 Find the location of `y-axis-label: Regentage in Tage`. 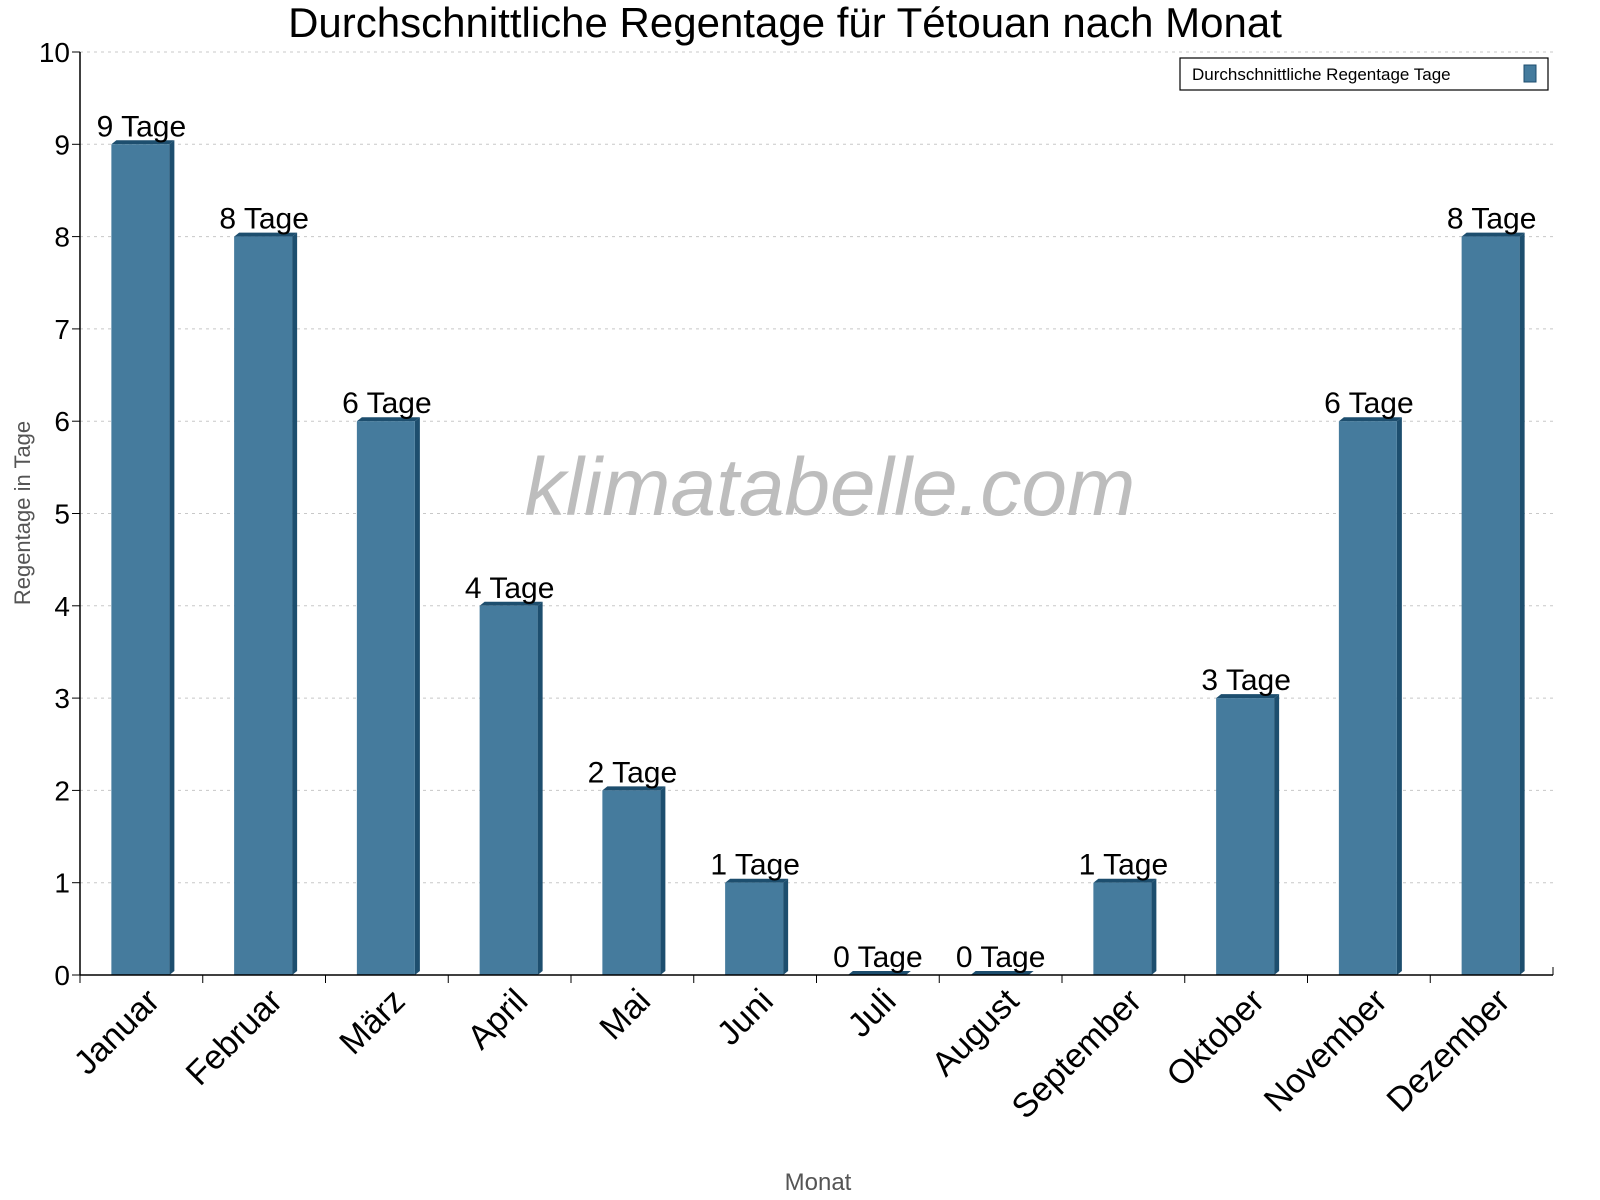

y-axis-label: Regentage in Tage is located at coordinates (22, 513).